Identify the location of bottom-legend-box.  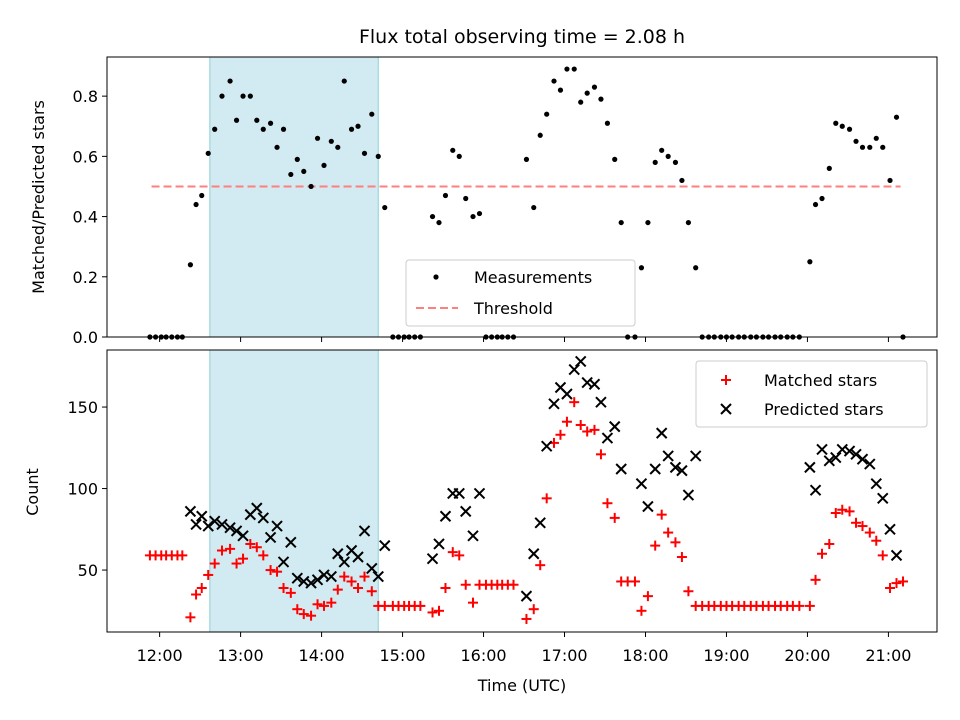
(811, 394).